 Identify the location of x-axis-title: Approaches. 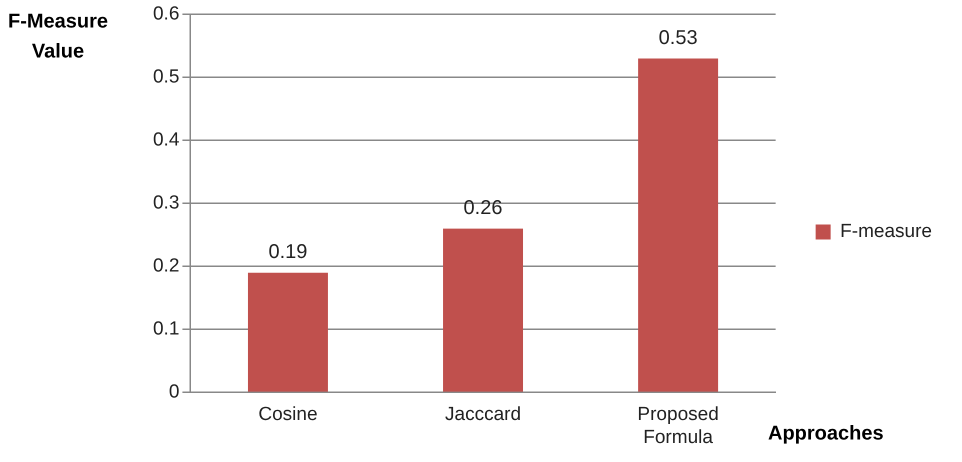
(826, 433).